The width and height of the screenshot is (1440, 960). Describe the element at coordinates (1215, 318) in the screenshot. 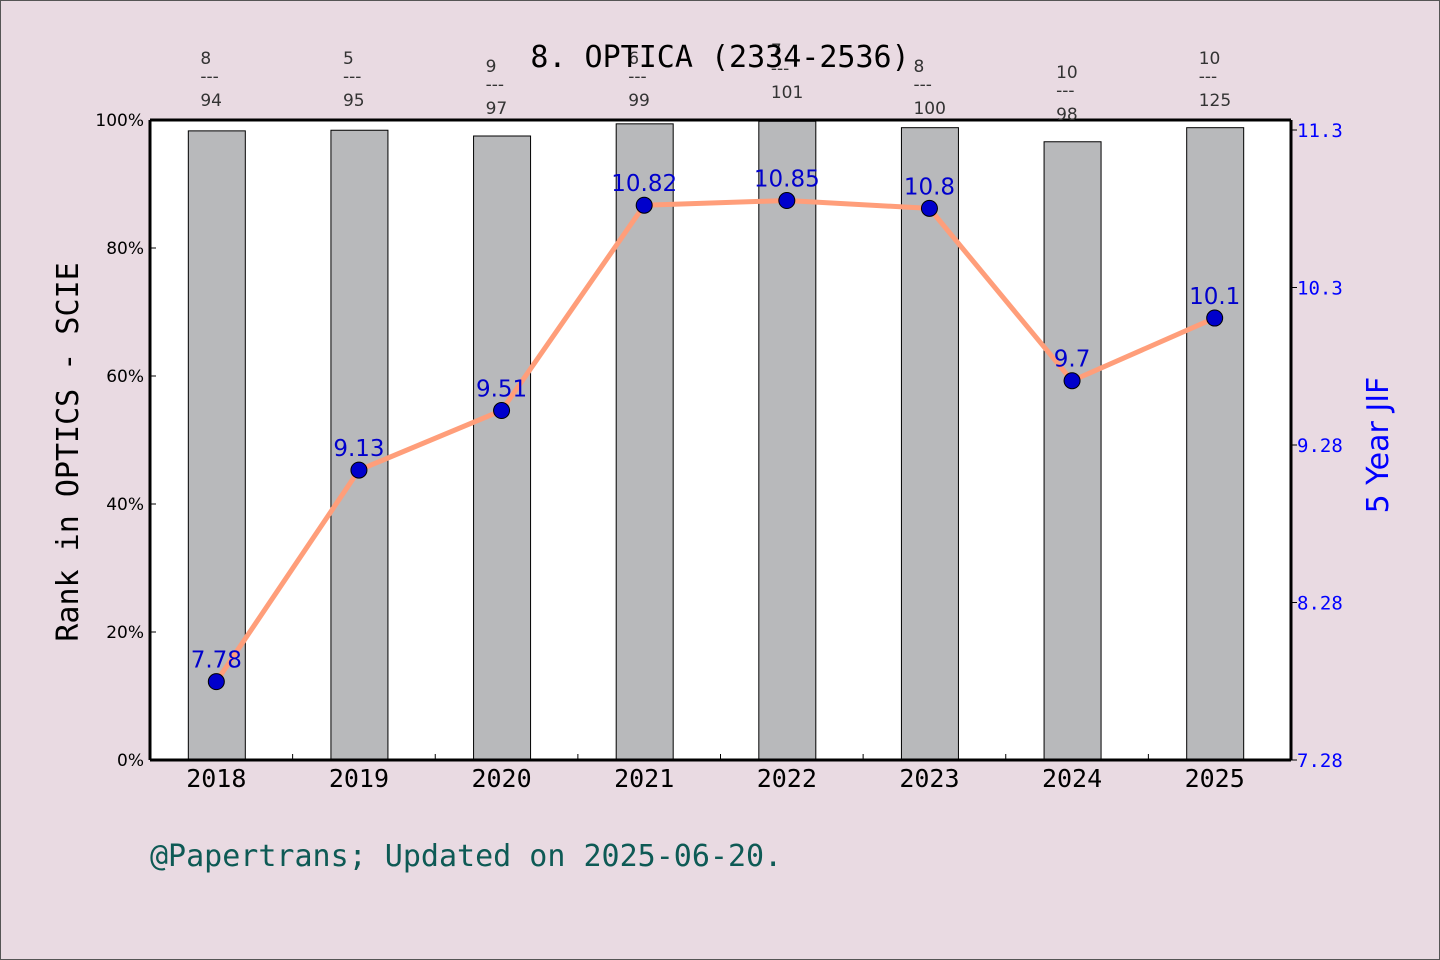

I see `jif-marker-2025` at that location.